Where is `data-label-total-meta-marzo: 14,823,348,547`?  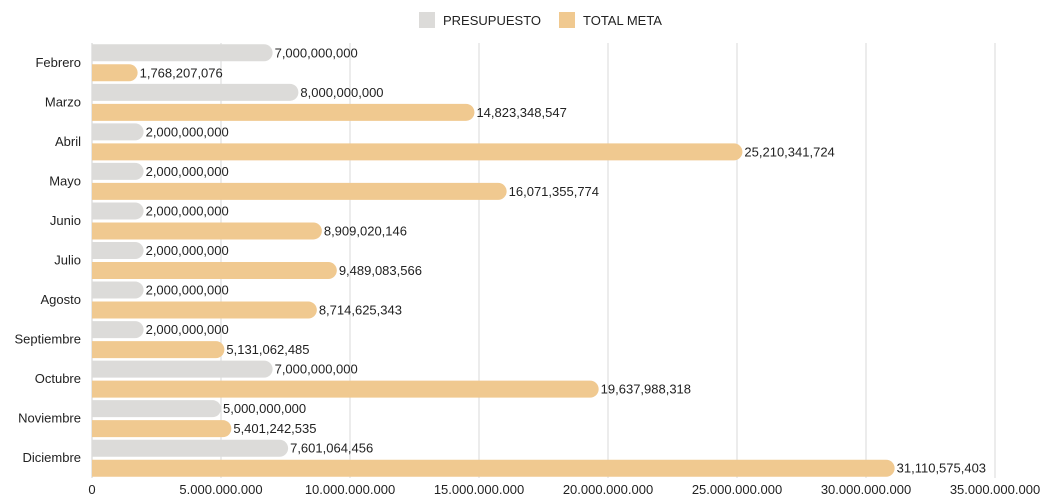 data-label-total-meta-marzo: 14,823,348,547 is located at coordinates (521, 112).